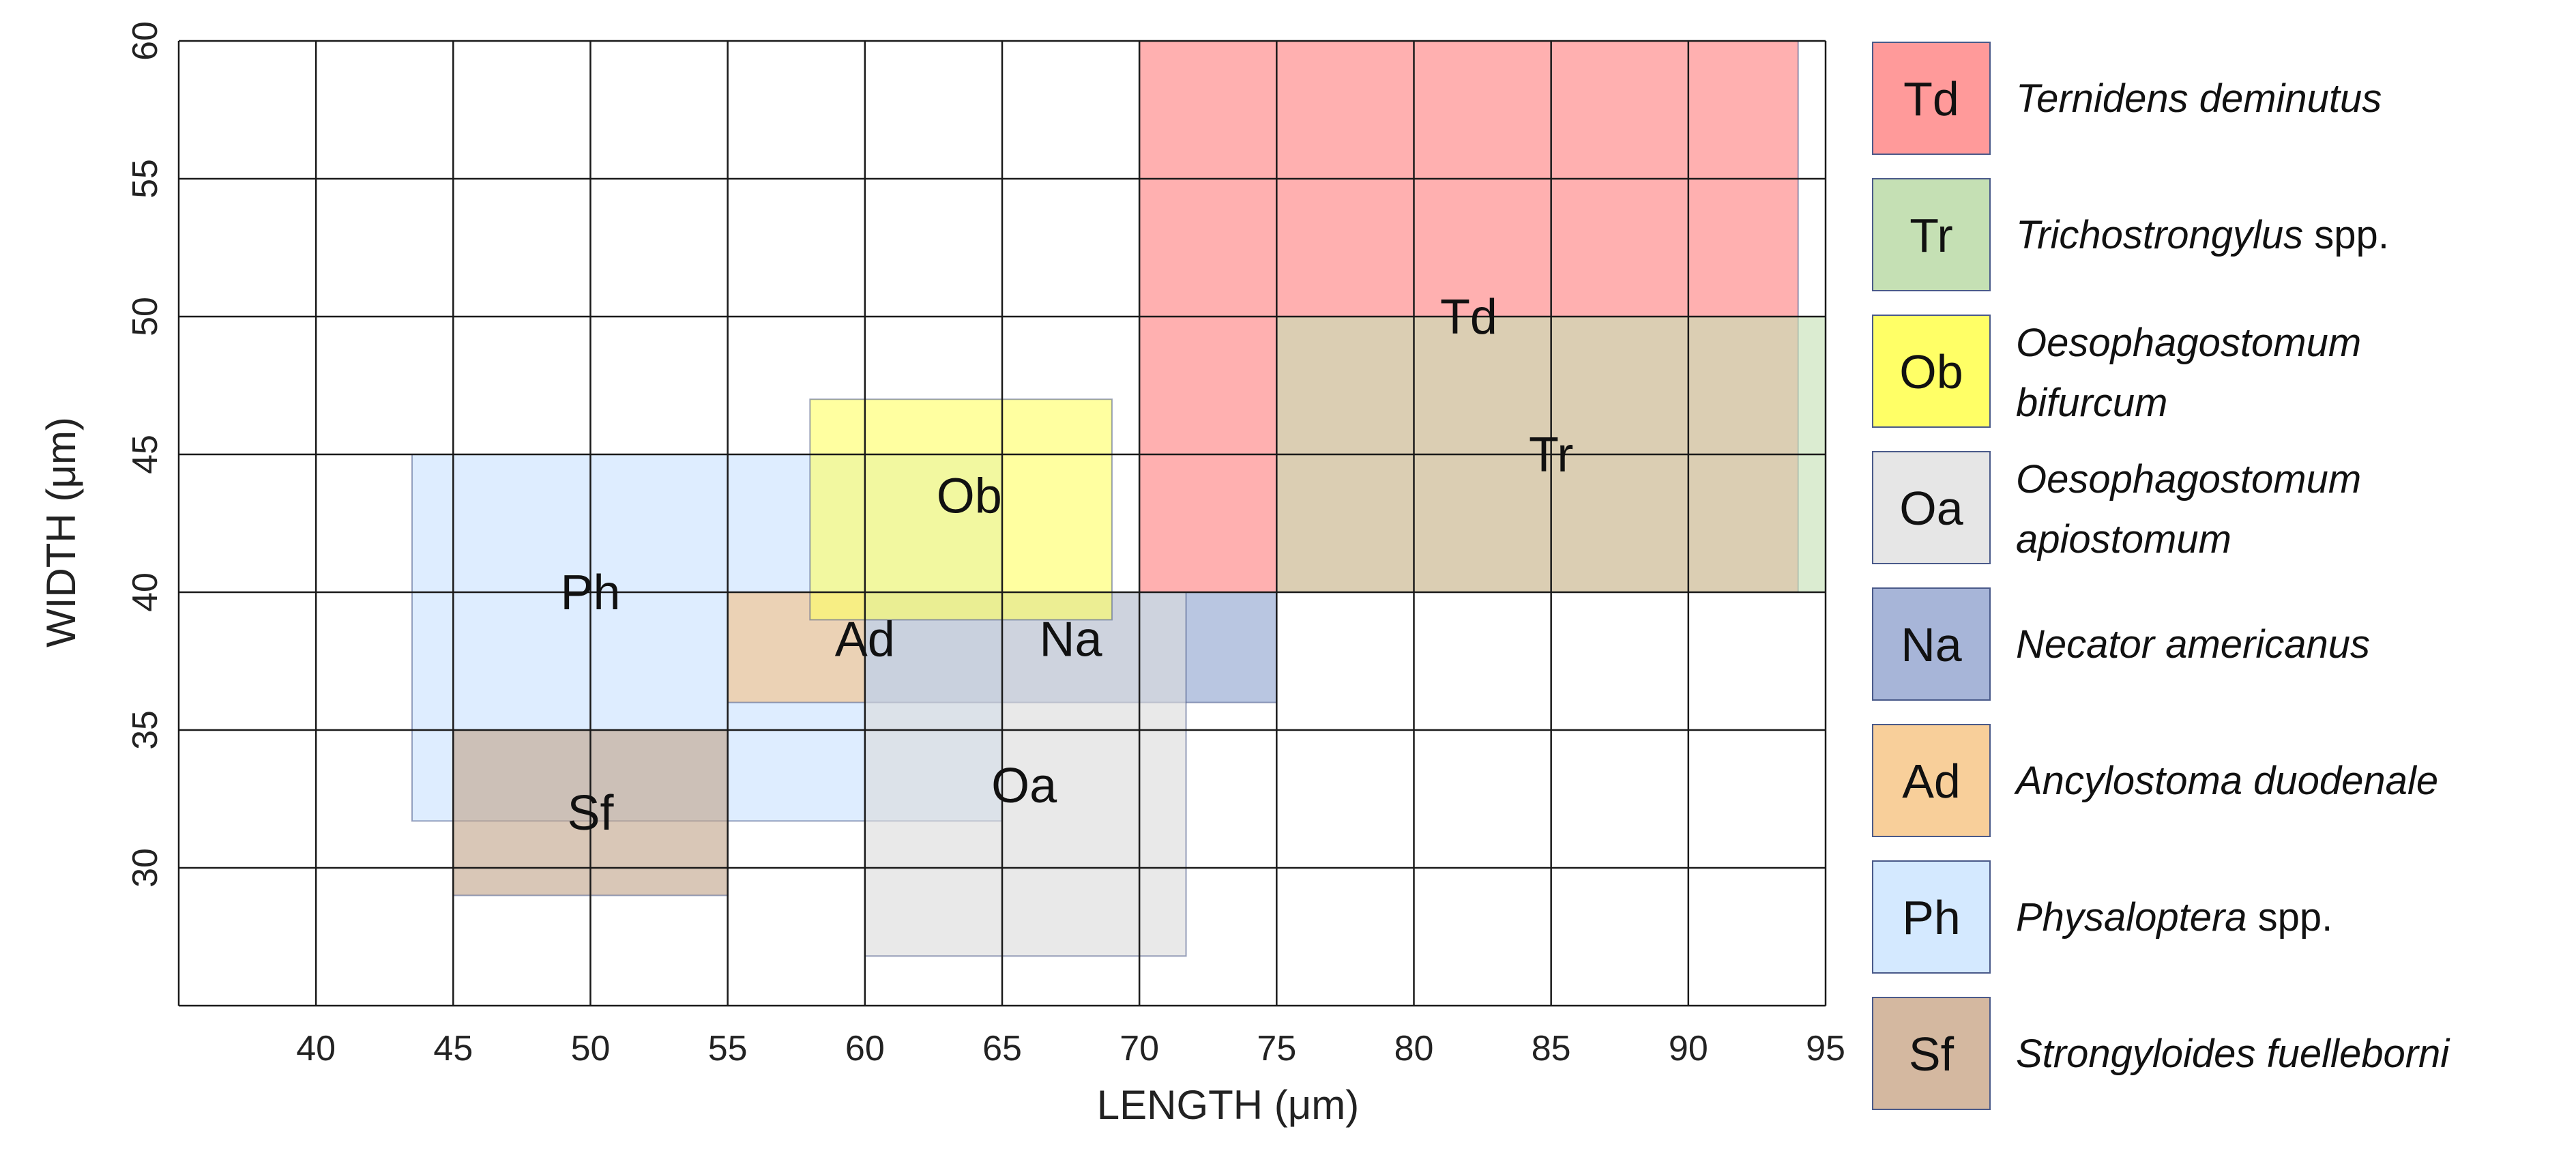 The height and width of the screenshot is (1151, 2576). What do you see at coordinates (1071, 640) in the screenshot?
I see `box-label-na: Na` at bounding box center [1071, 640].